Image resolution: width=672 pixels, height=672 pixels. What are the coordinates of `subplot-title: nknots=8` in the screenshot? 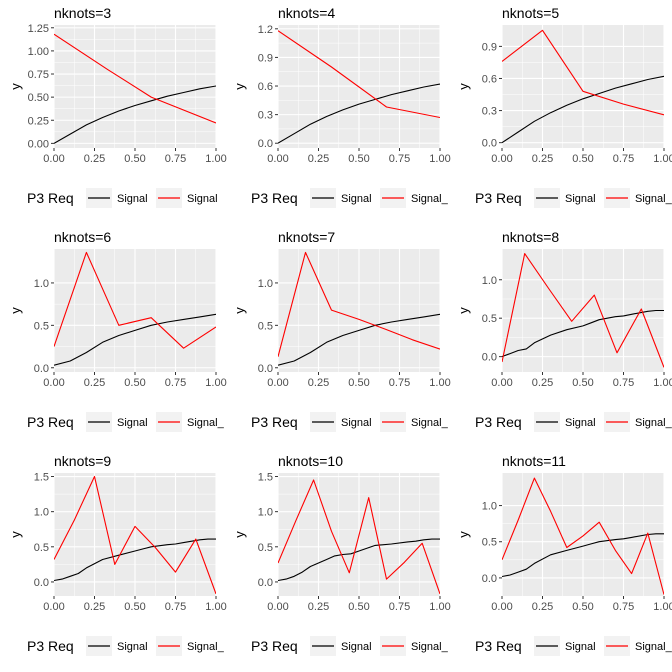 It's located at (530, 237).